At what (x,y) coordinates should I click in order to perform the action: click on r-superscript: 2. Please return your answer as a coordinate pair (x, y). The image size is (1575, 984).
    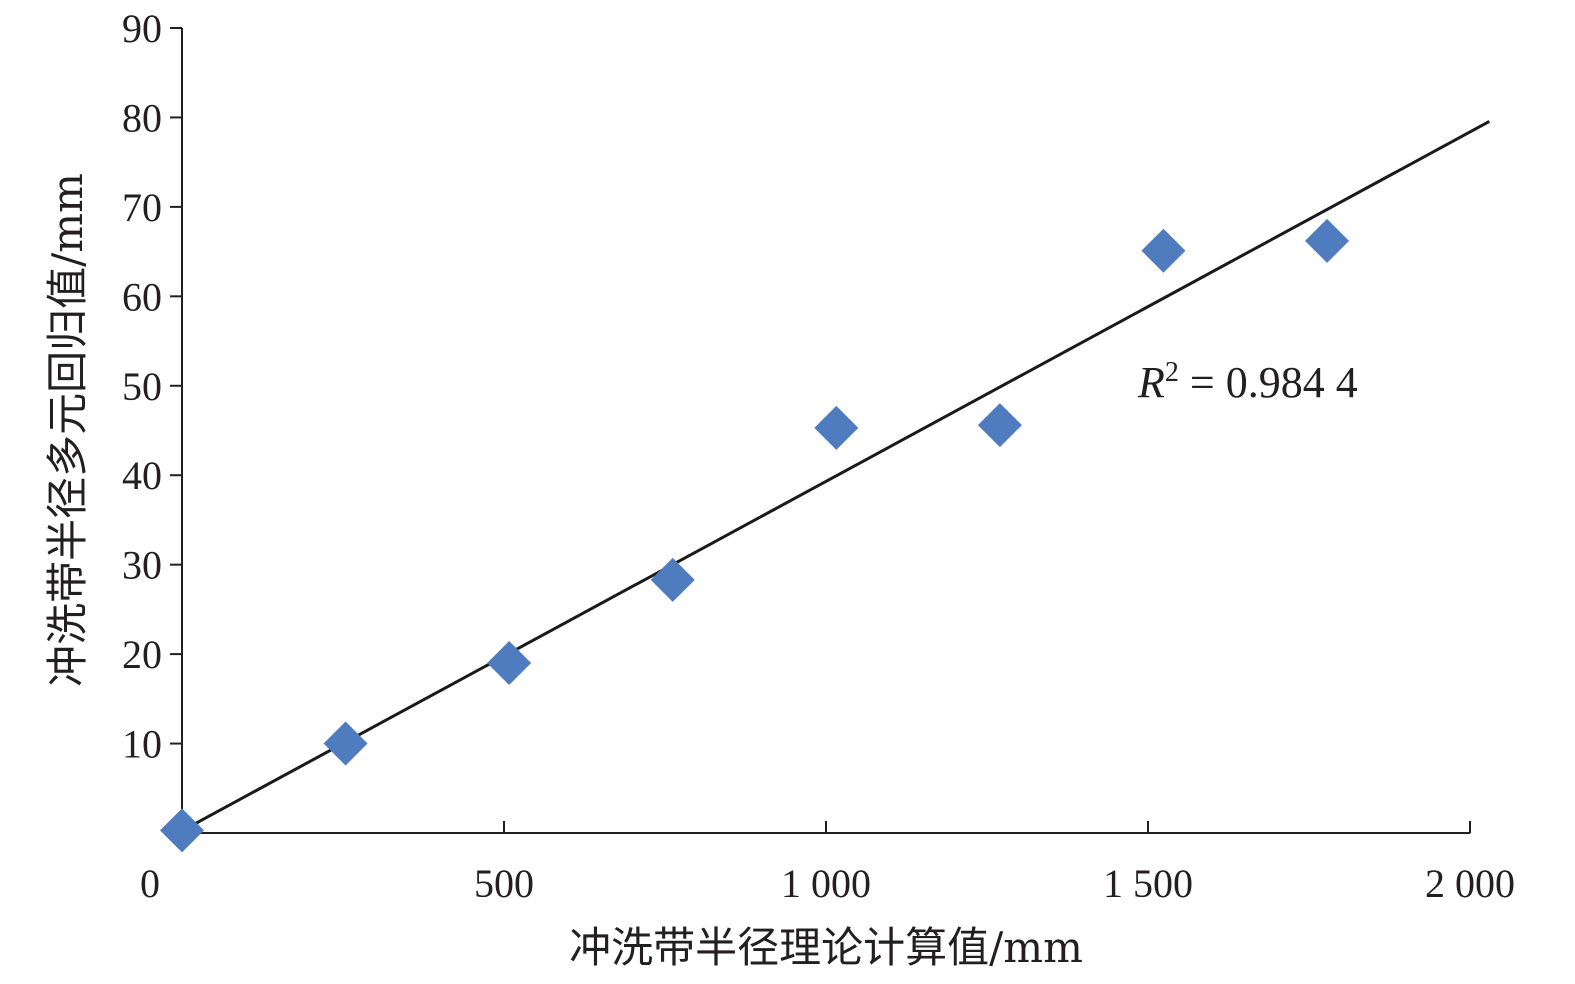
    Looking at the image, I should click on (1172, 372).